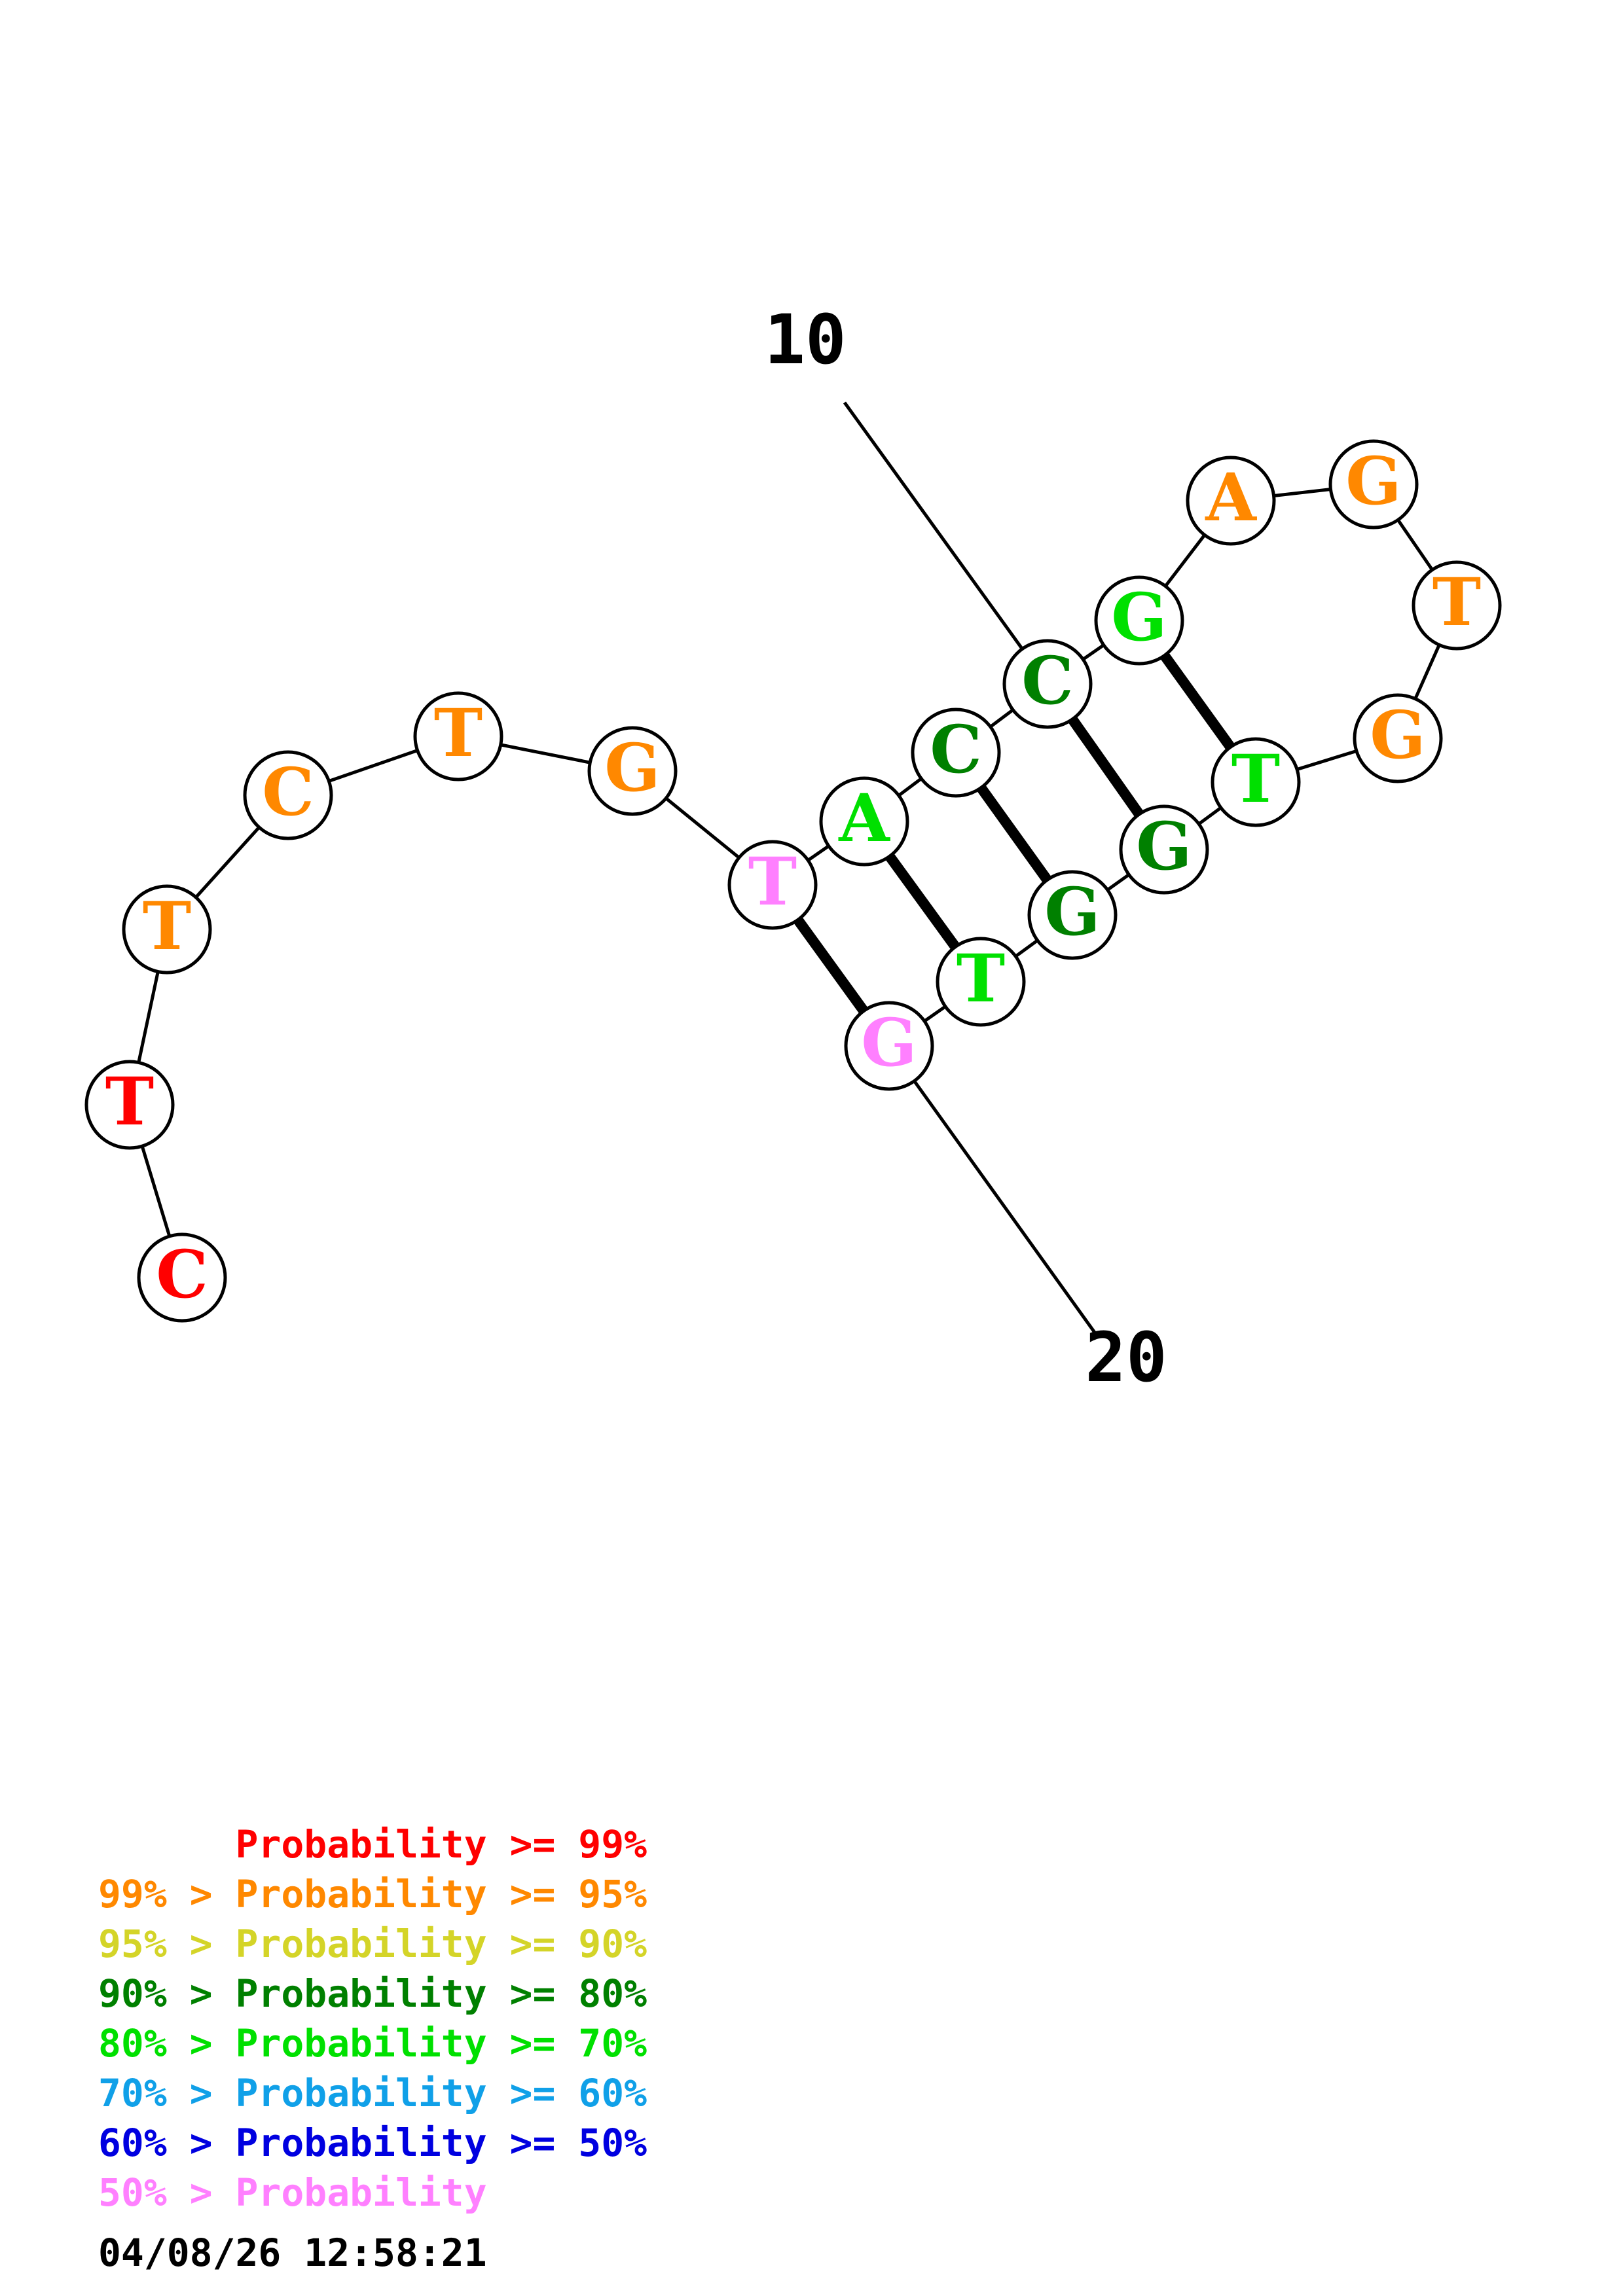 The width and height of the screenshot is (1623, 2296). Describe the element at coordinates (372, 2093) in the screenshot. I see `legend-row: 70% > Probability >= 60%` at that location.